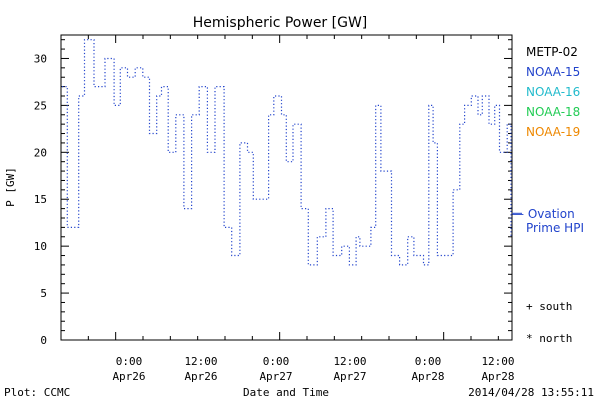 This screenshot has height=400, width=600. I want to click on legend-item-noaa-15: NOAA-15, so click(553, 72).